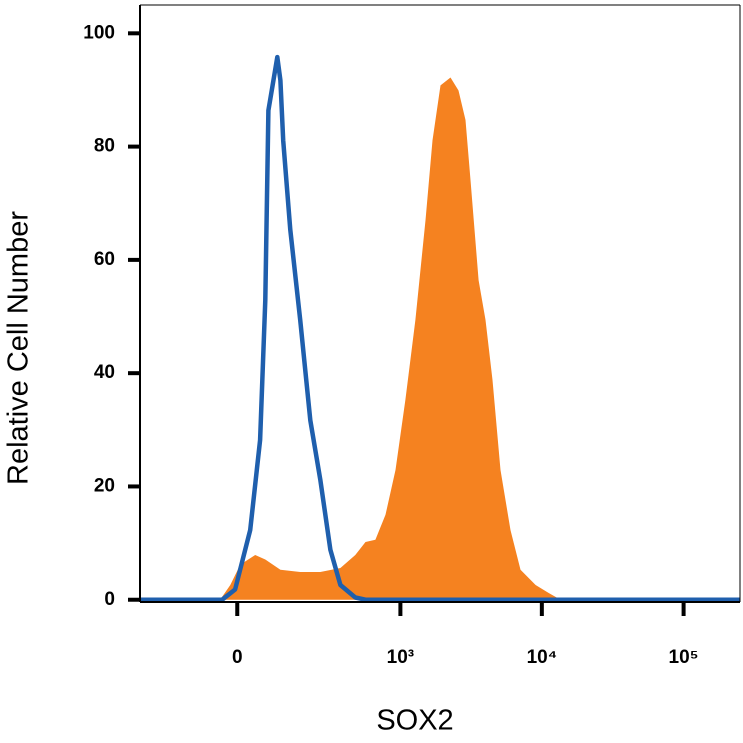  Describe the element at coordinates (99, 32) in the screenshot. I see `y-tick-label: 100` at that location.